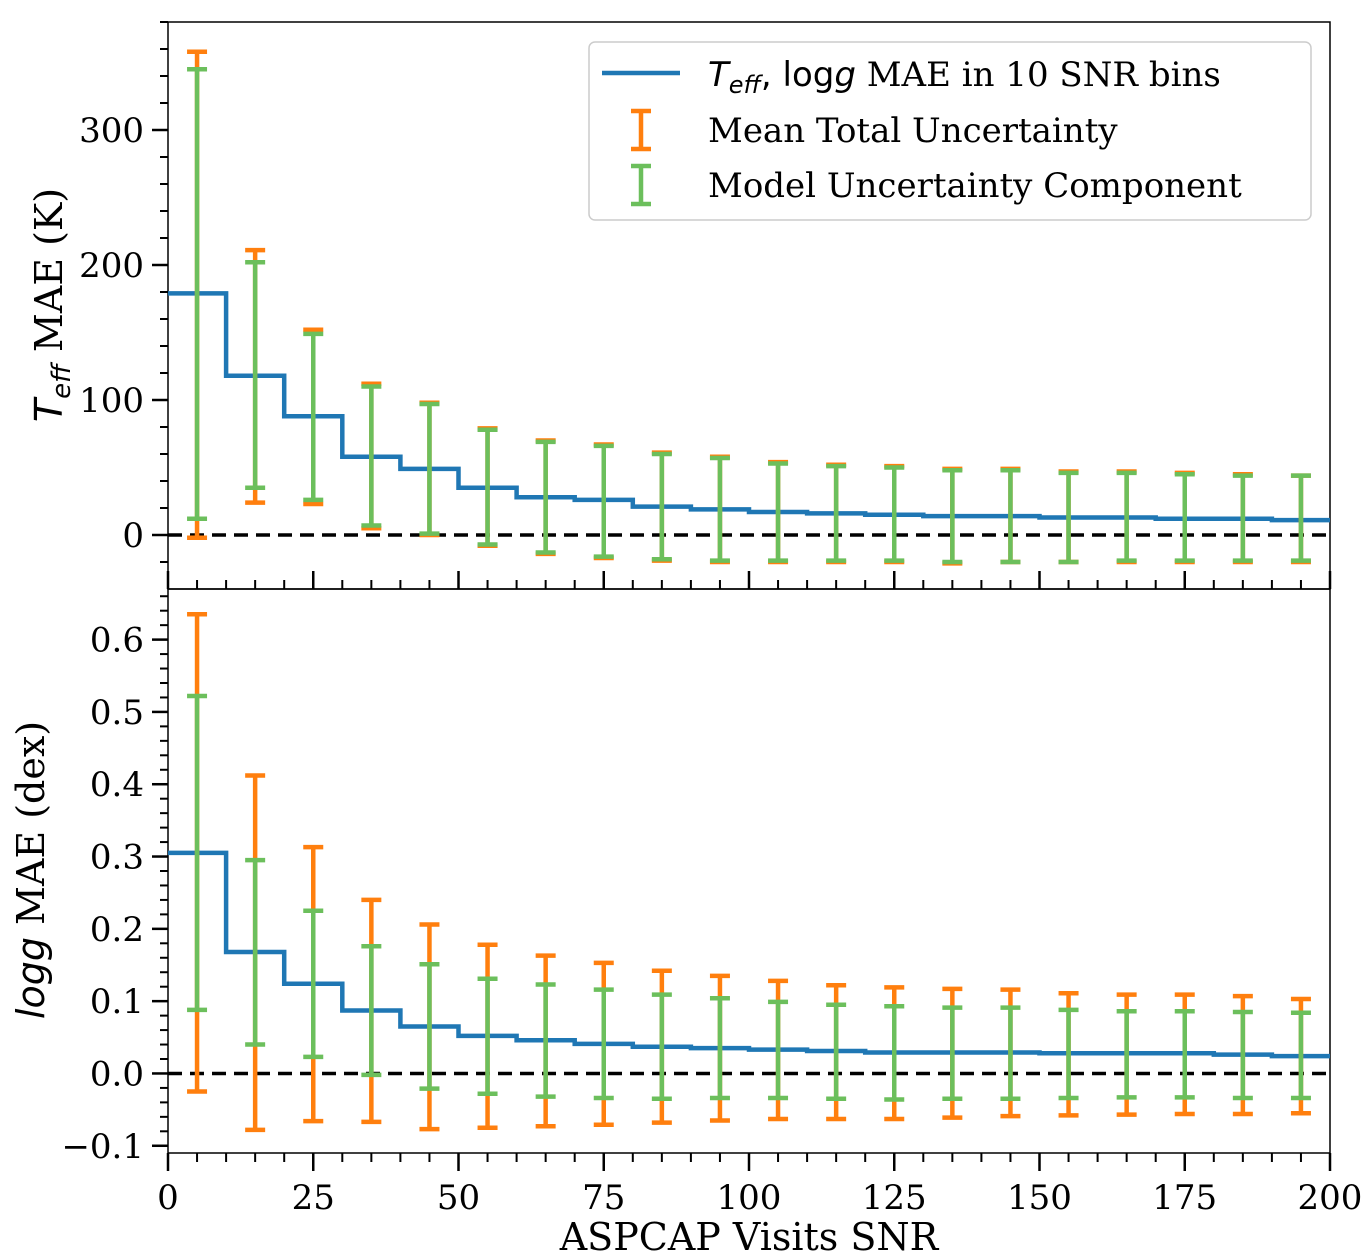  I want to click on bottom-y-axis-title-rest: MAE (dex), so click(31, 829).